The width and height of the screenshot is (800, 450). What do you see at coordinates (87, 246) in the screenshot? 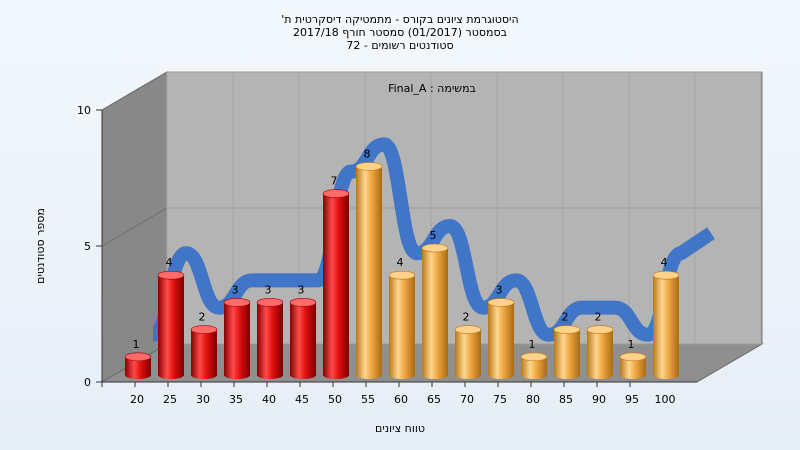
I see `y-tick-label: 5` at bounding box center [87, 246].